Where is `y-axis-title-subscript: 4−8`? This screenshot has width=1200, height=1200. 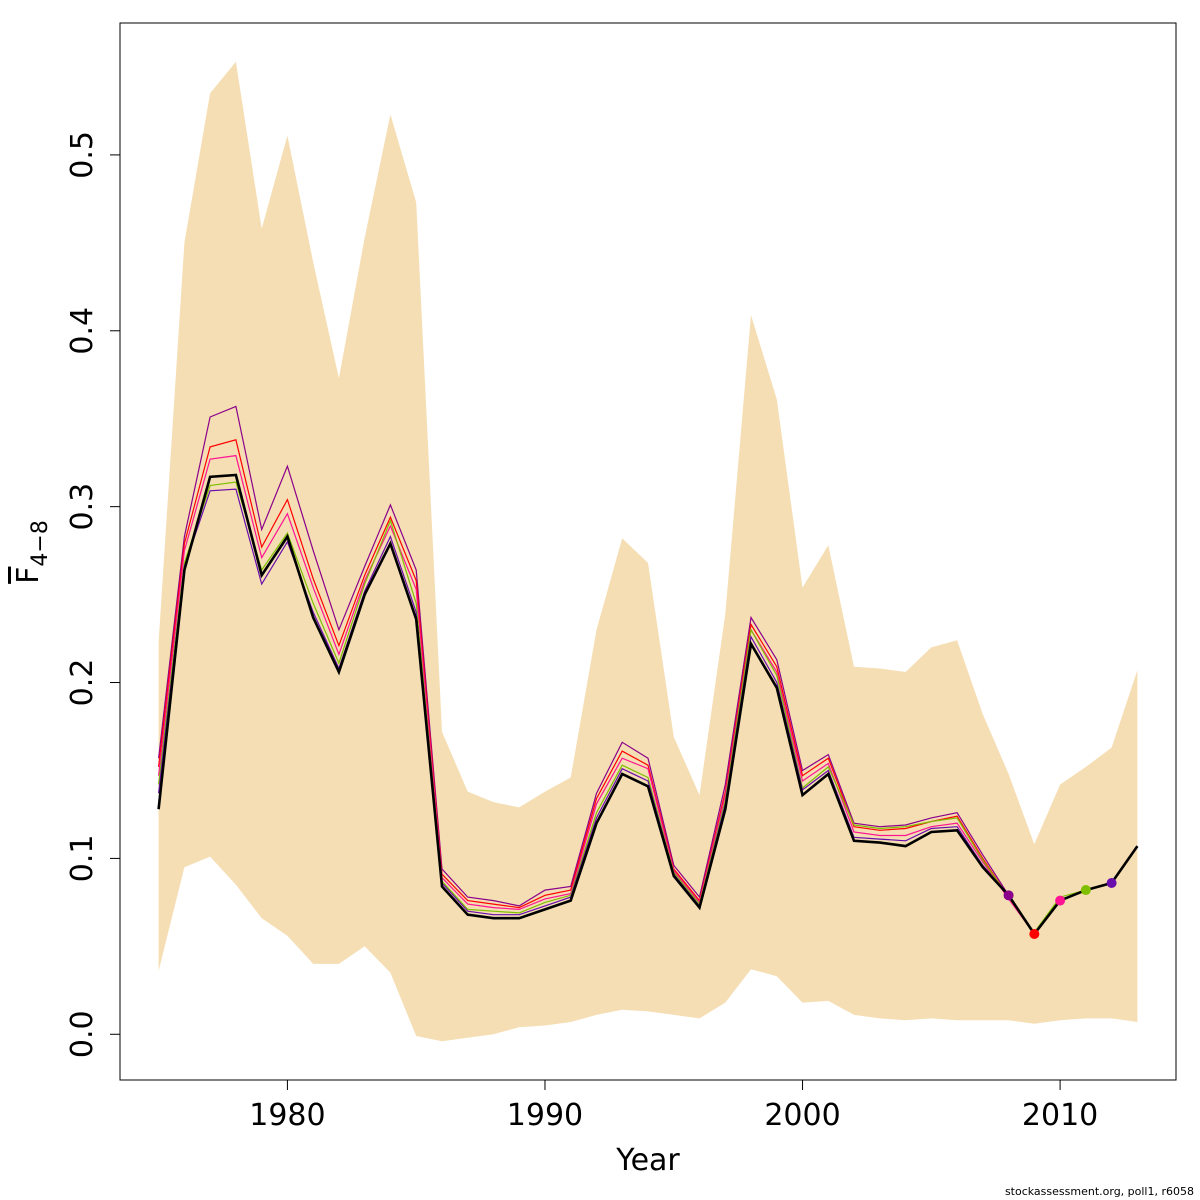
y-axis-title-subscript: 4−8 is located at coordinates (40, 543).